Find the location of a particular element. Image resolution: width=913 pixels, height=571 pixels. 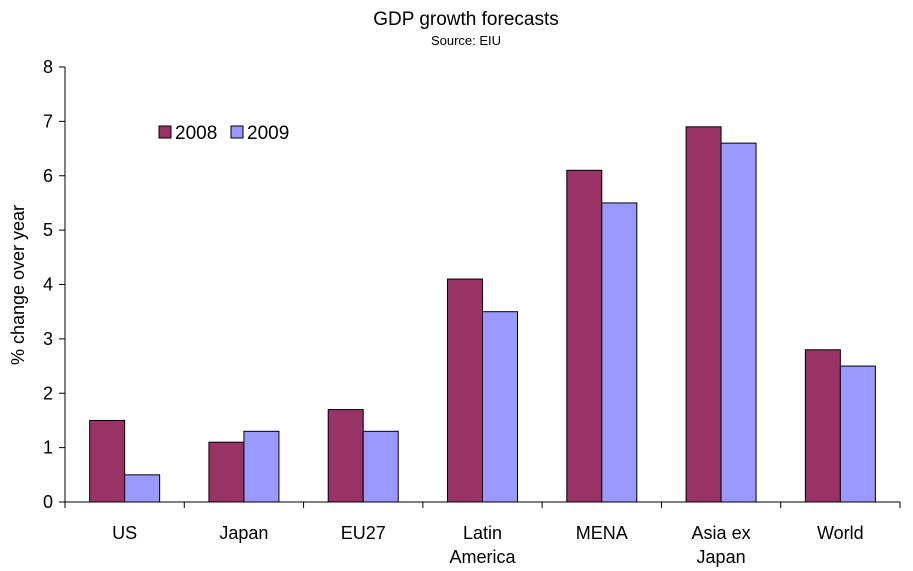

legend-swatch-2008 is located at coordinates (165, 132).